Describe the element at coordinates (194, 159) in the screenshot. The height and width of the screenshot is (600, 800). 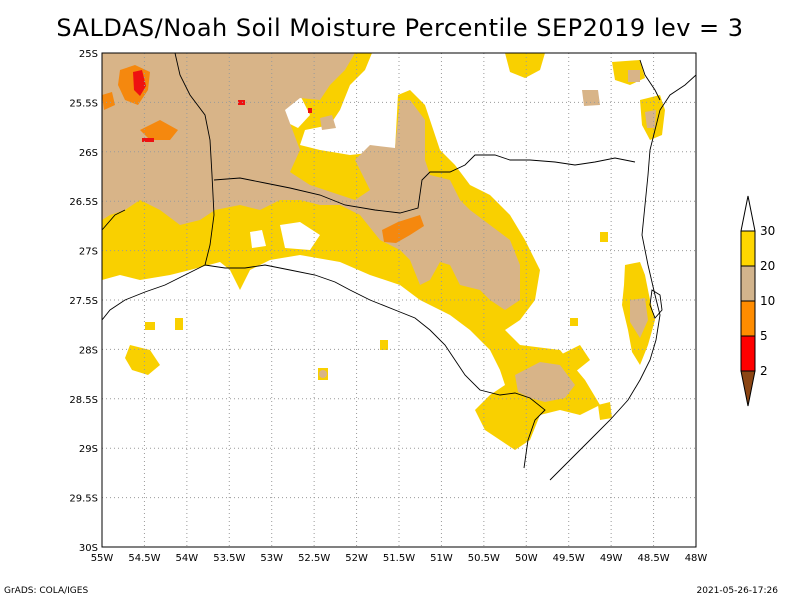
I see `boundary-argentina-brazil` at that location.